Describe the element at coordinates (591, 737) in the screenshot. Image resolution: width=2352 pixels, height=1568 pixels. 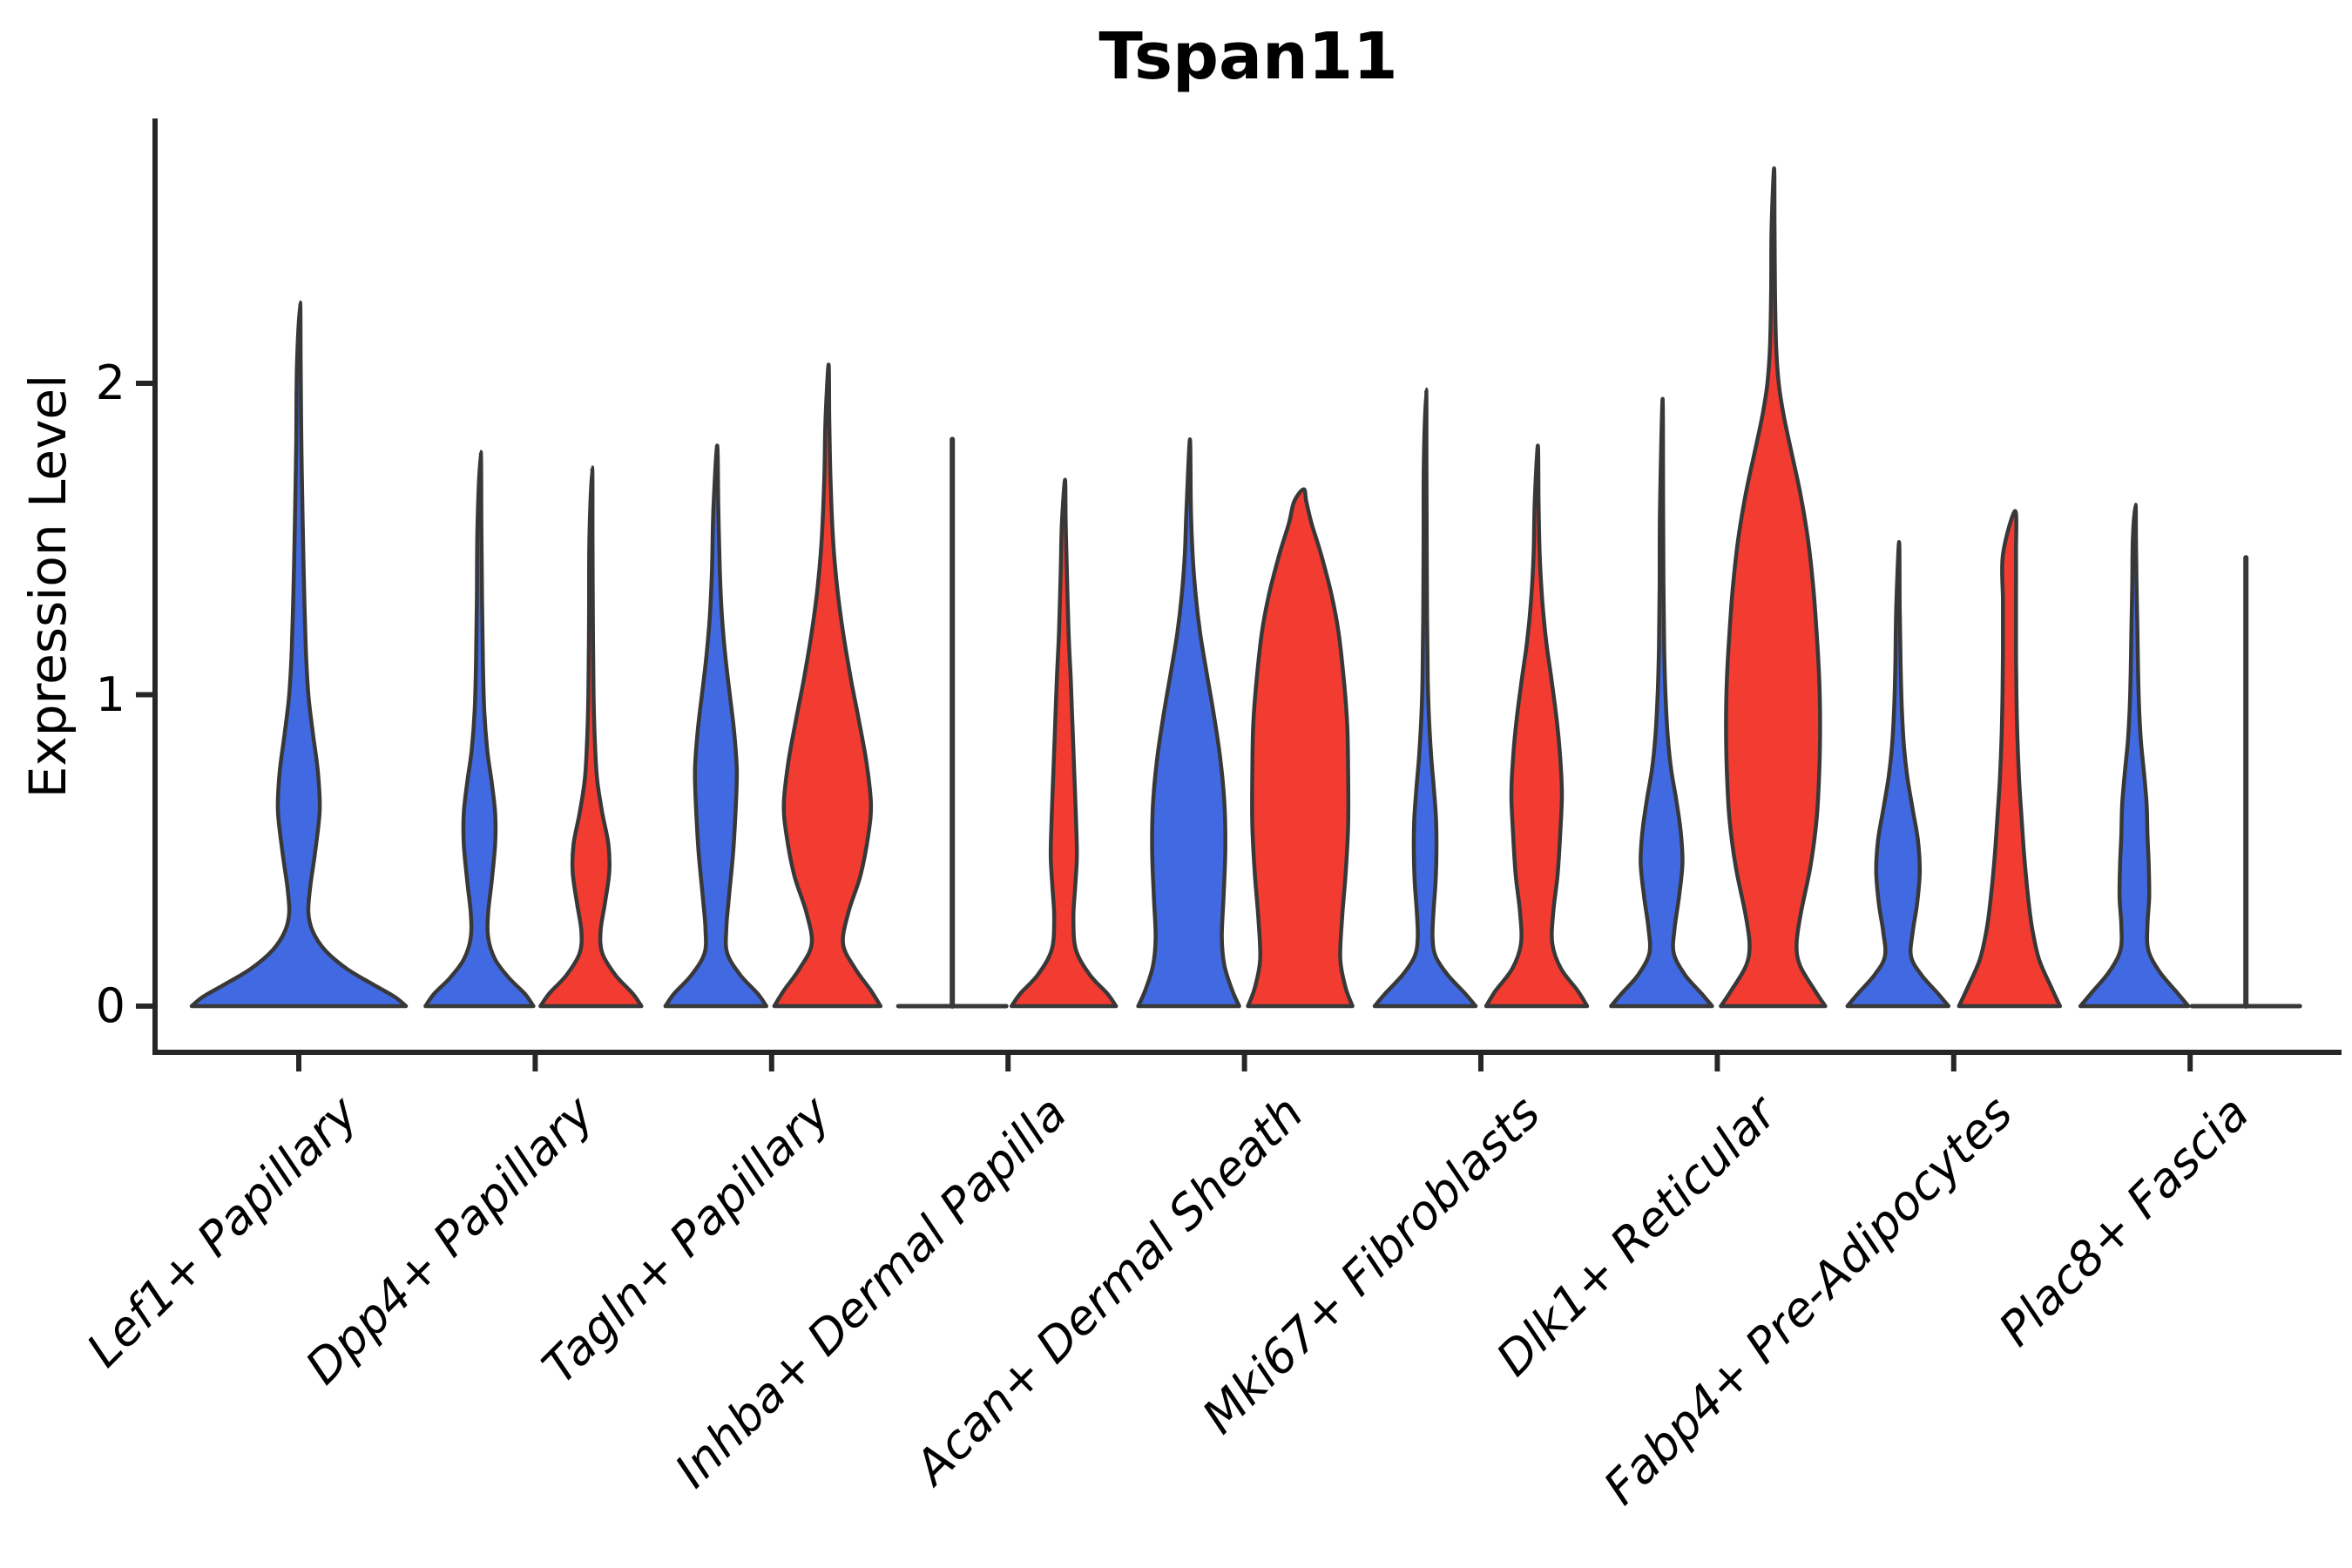
I see `violin-dpp4-papillary-red` at that location.